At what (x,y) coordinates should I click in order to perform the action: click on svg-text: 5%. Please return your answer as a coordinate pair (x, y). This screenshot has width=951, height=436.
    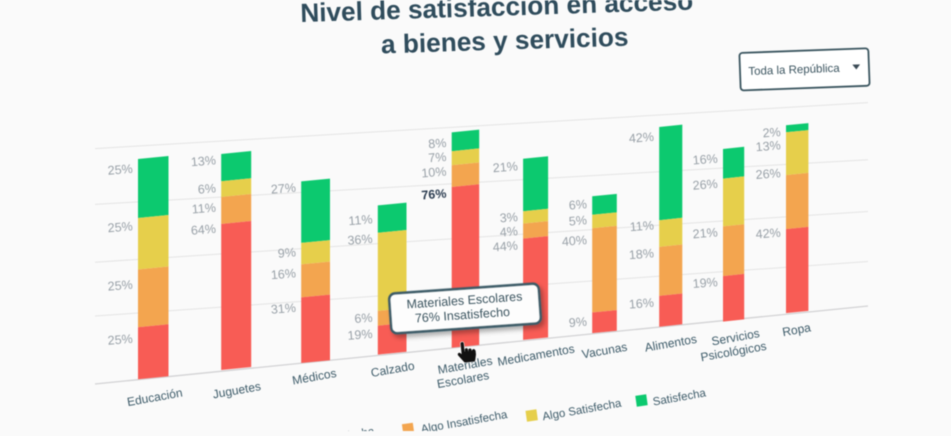
    Looking at the image, I should click on (577, 220).